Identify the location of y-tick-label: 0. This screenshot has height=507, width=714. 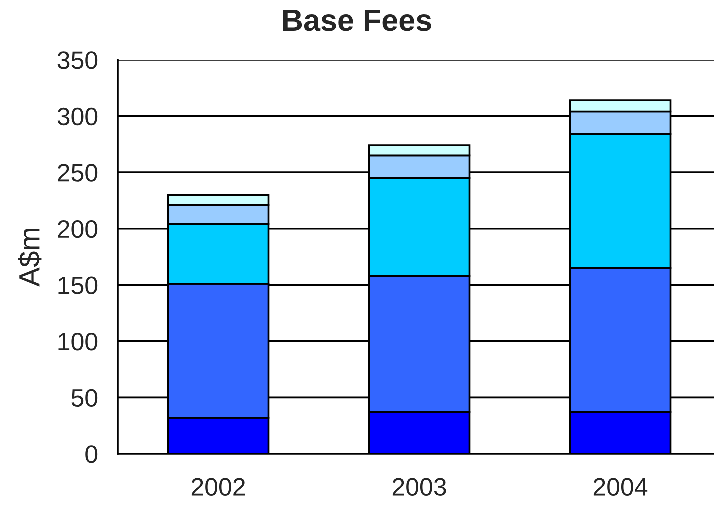
(92, 455).